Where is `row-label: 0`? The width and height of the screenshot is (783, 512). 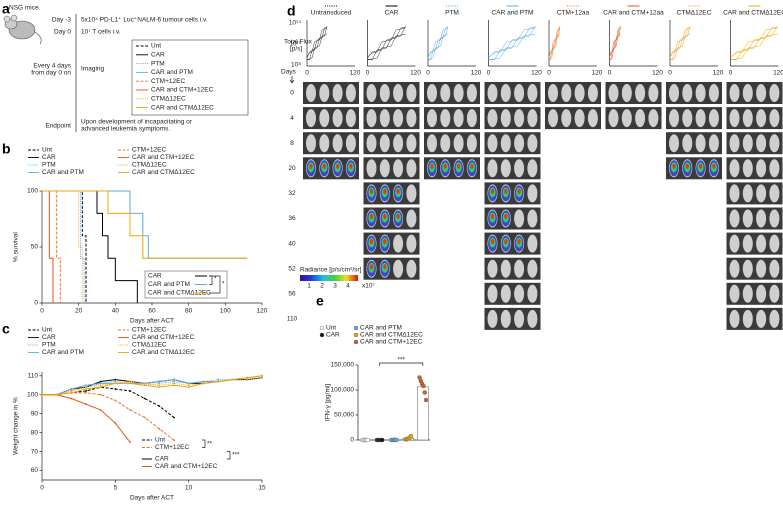 row-label: 0 is located at coordinates (292, 93).